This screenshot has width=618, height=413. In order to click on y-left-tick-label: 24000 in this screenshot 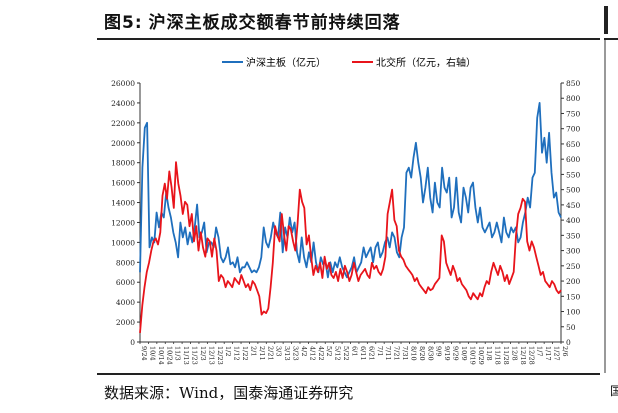, I will do `click(123, 103)`.